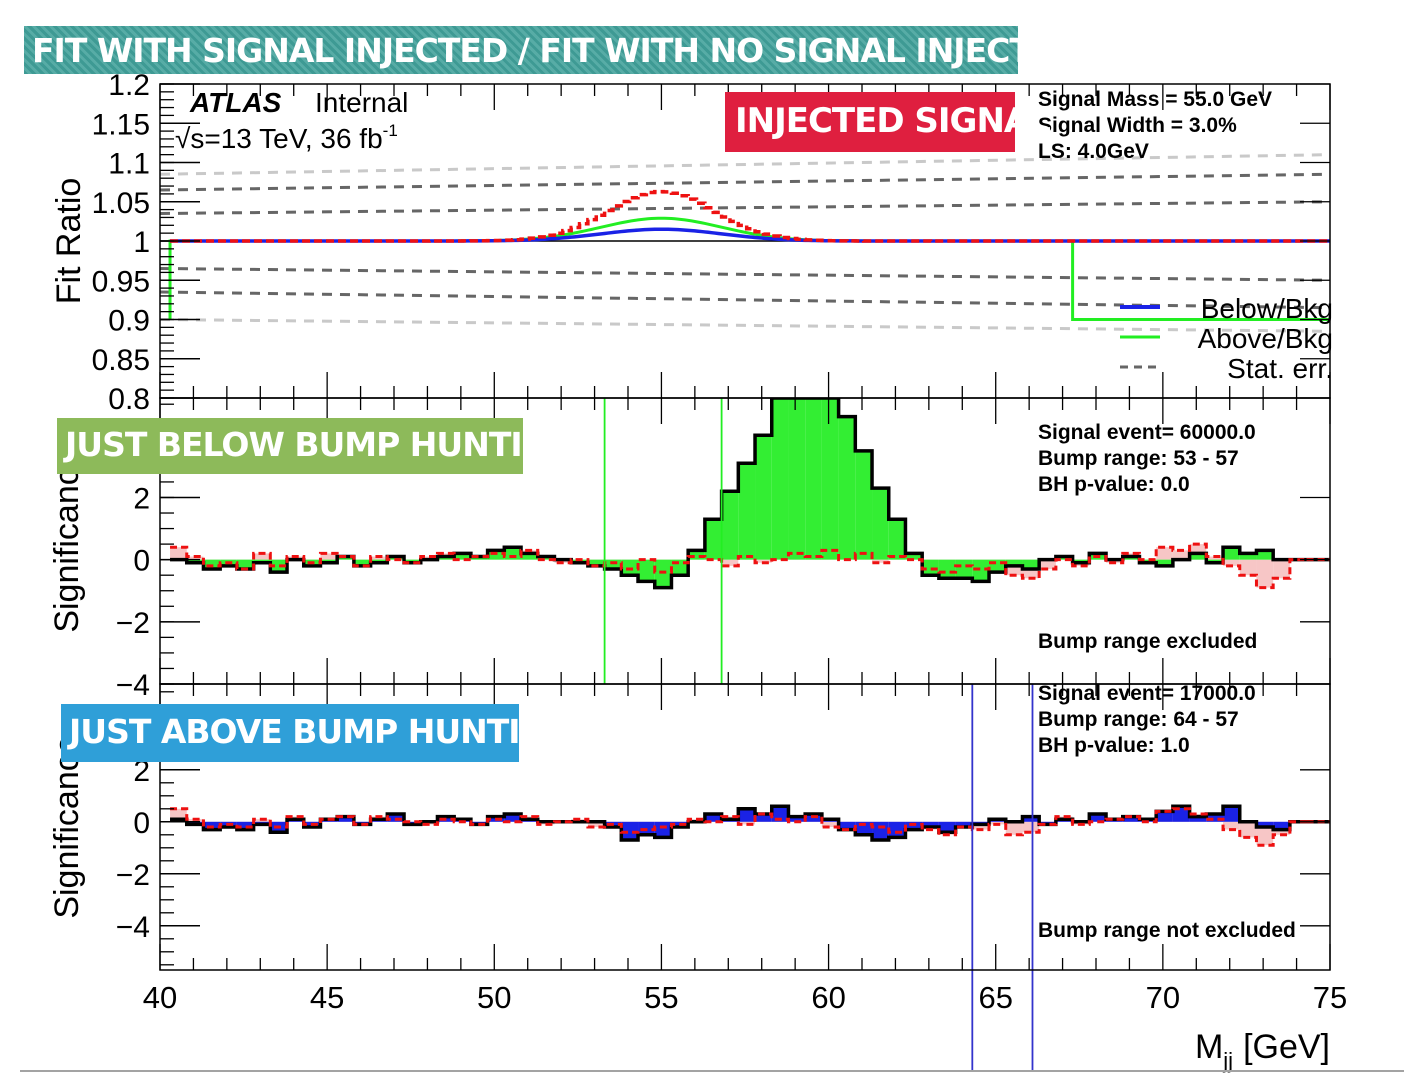 The width and height of the screenshot is (1404, 1074). What do you see at coordinates (1114, 745) in the screenshot?
I see `bottom-info-line: BH p-value: 1.0` at bounding box center [1114, 745].